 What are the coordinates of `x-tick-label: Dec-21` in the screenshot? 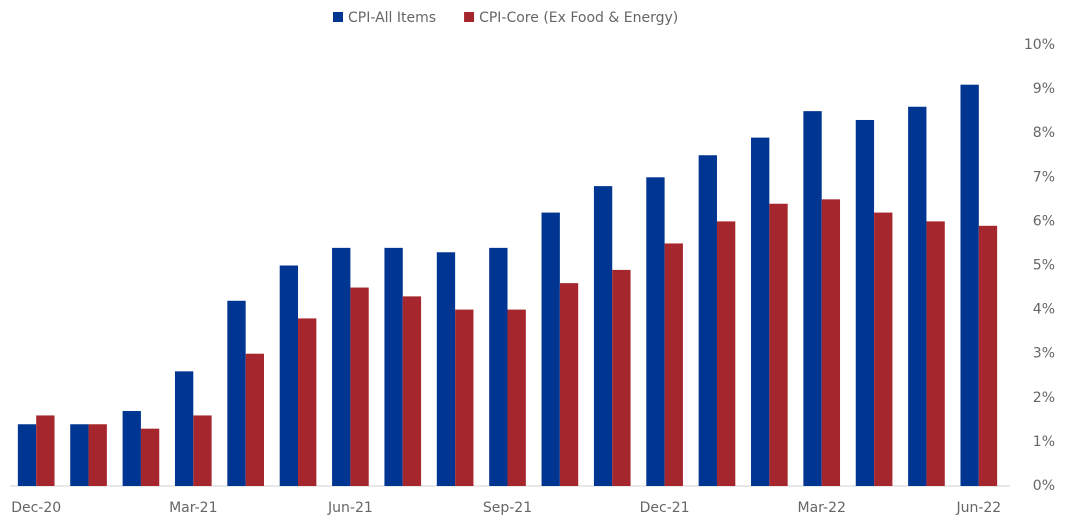 It's located at (665, 508).